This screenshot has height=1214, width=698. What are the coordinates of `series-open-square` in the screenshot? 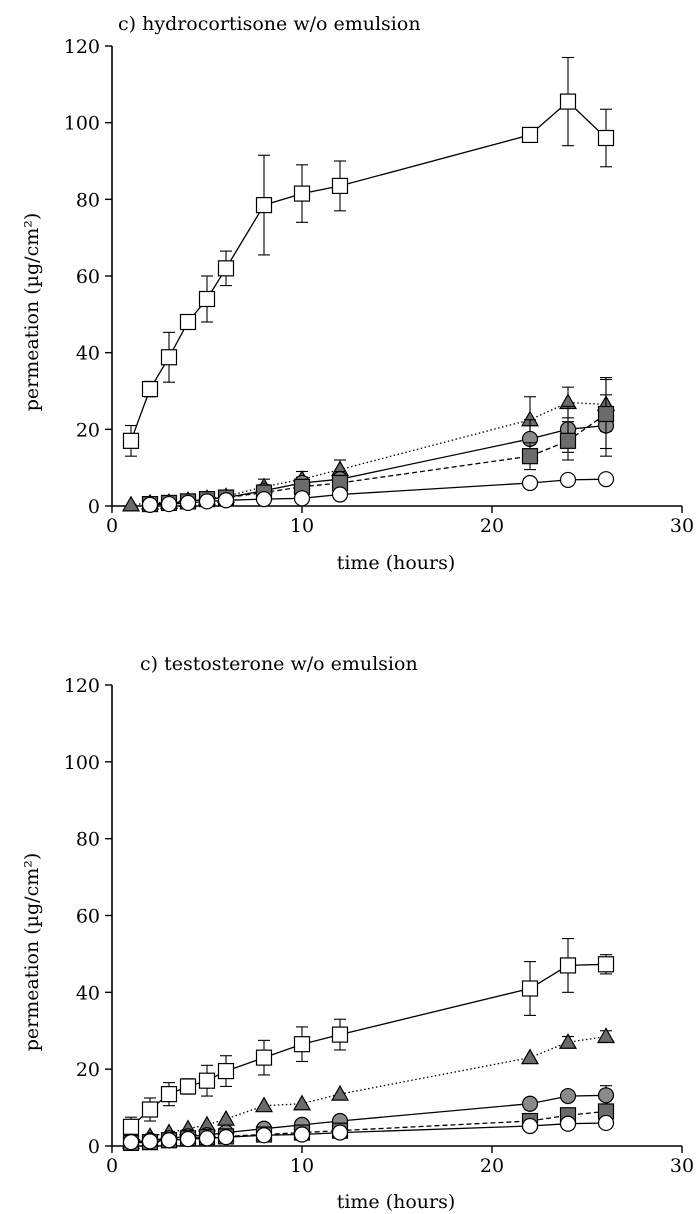 It's located at (368, 1037).